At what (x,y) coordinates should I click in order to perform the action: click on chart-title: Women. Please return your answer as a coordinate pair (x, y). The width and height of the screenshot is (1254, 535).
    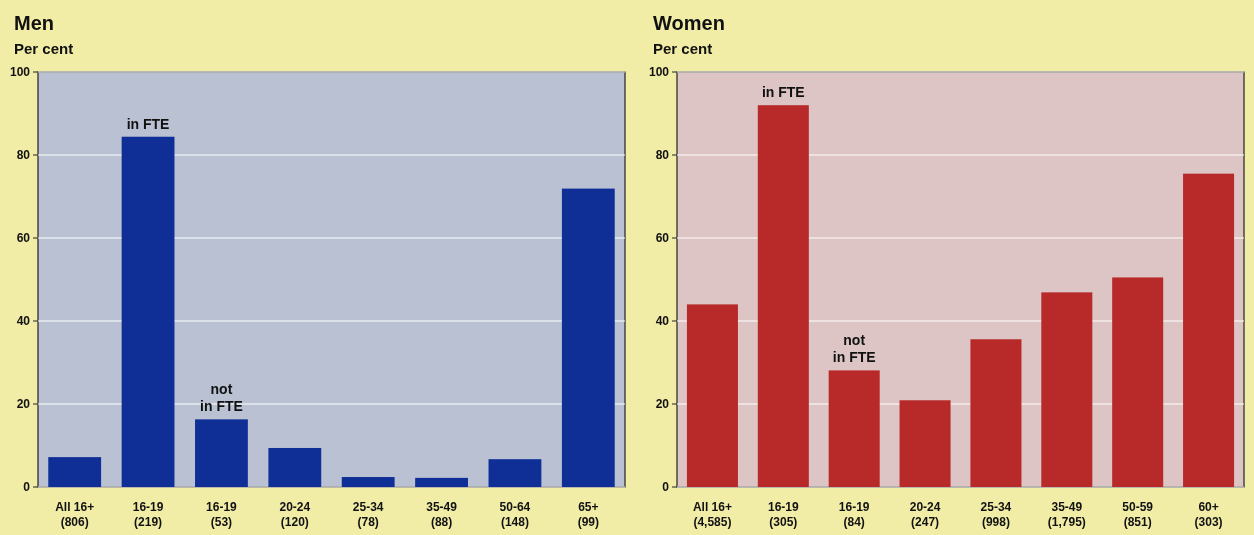
    Looking at the image, I should click on (689, 23).